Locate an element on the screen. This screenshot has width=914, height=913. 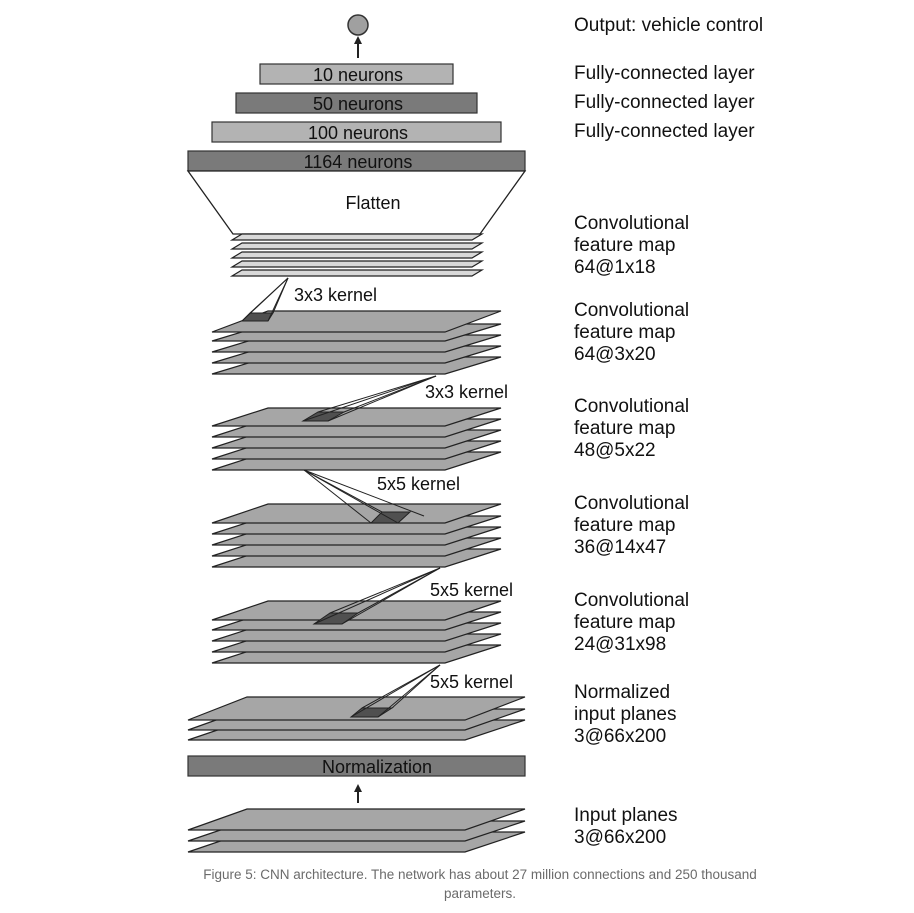
norm-planes-desc-line3: 3@66x200 is located at coordinates (620, 736).